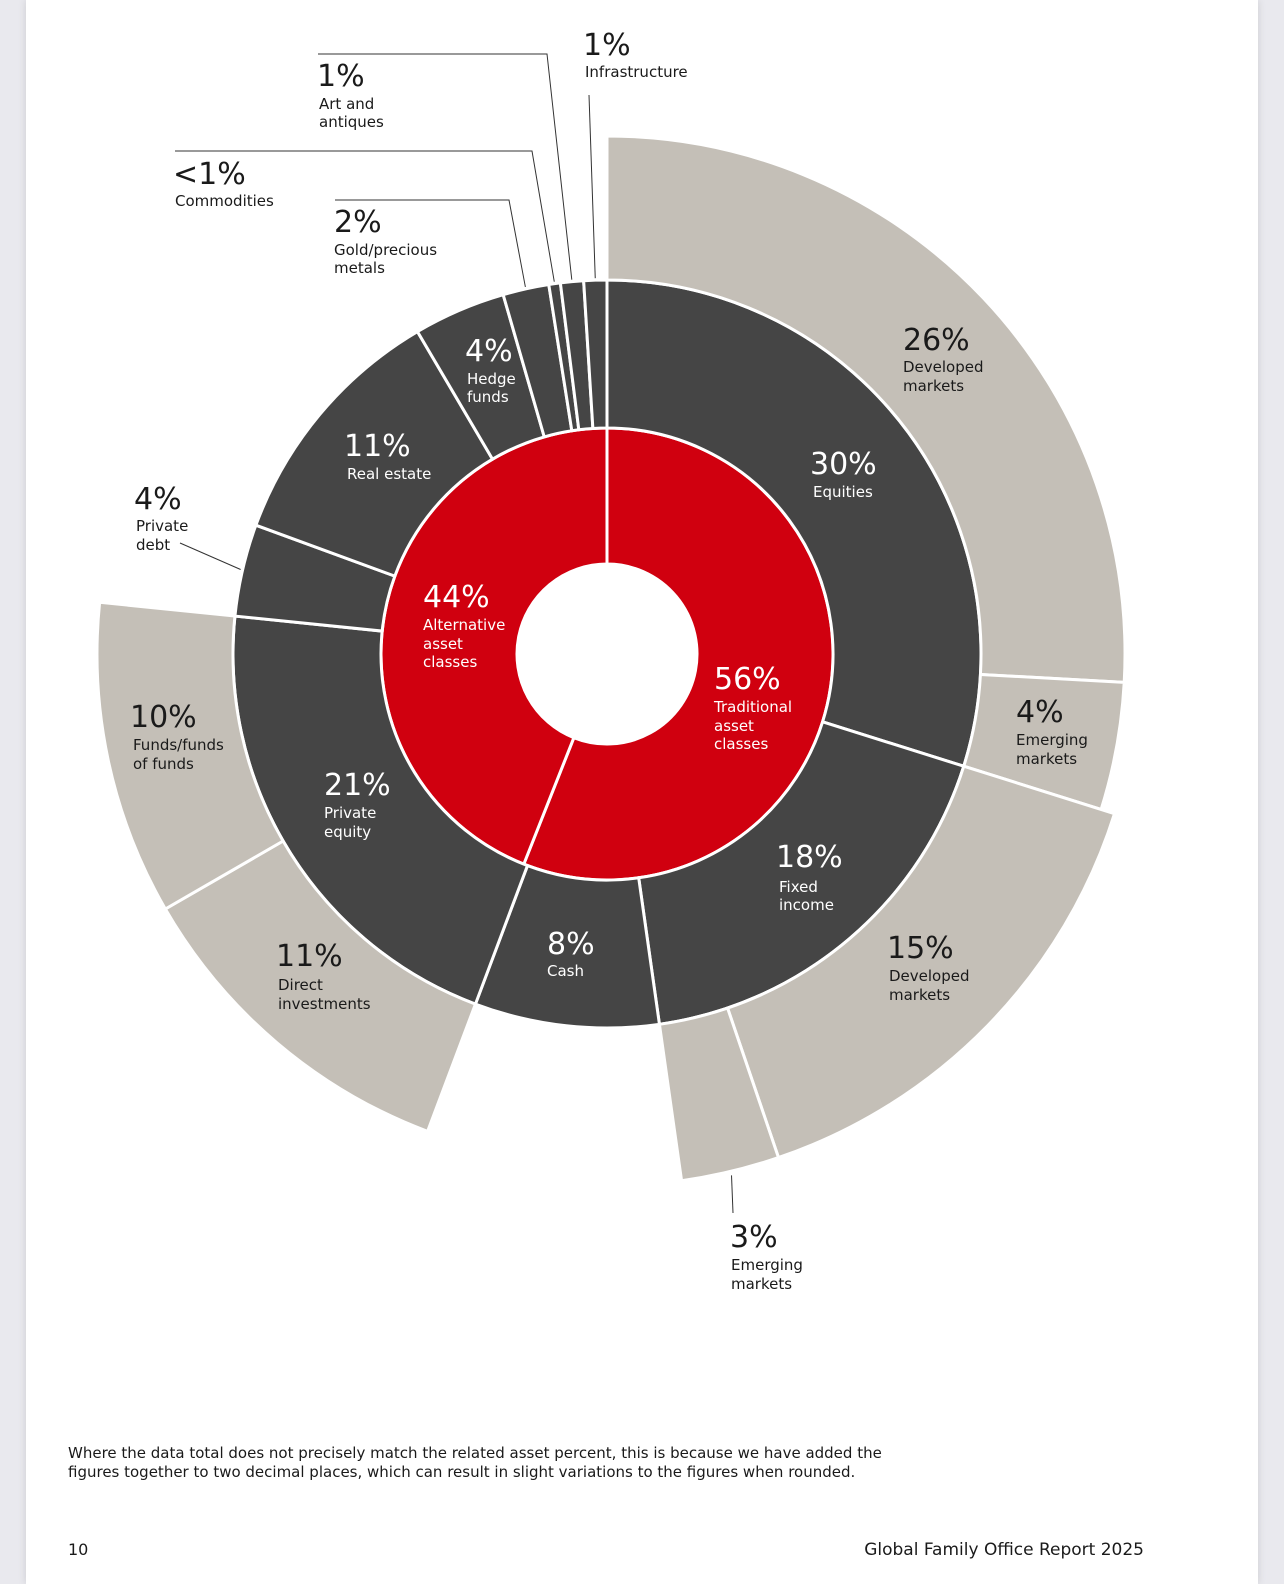 This screenshot has height=1584, width=1284. I want to click on fi-developed-label-line2: markets, so click(919, 995).